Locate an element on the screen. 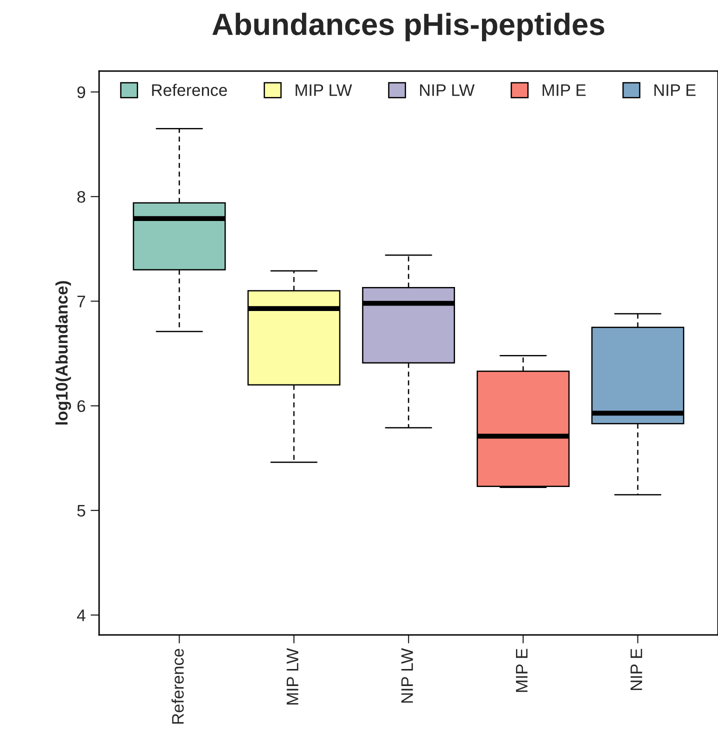 This screenshot has width=718, height=740. y-tick-label: 9 is located at coordinates (81, 92).